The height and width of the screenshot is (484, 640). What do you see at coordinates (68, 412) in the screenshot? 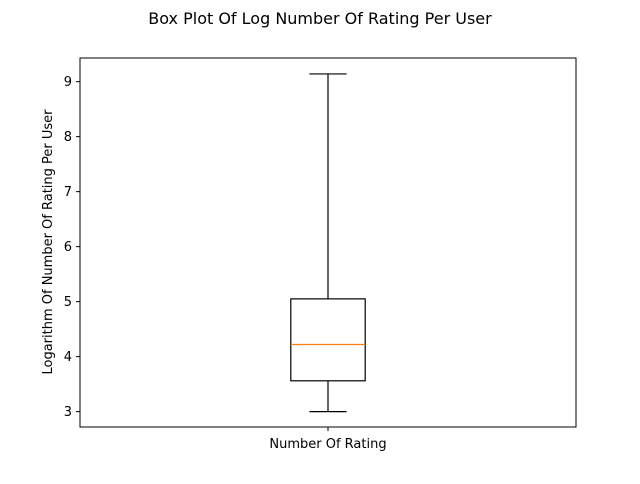
I see `y-tick-label-0: 3` at bounding box center [68, 412].